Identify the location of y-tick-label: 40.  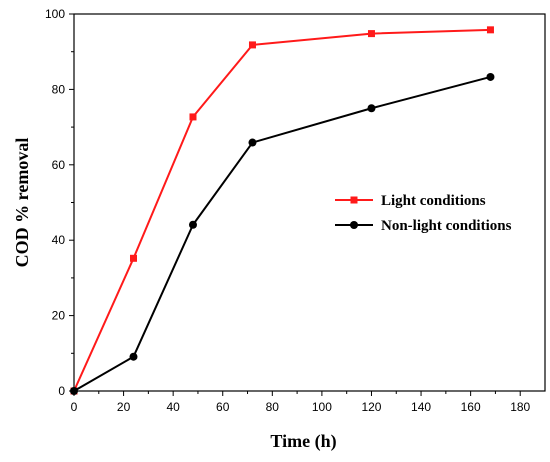
(59, 240).